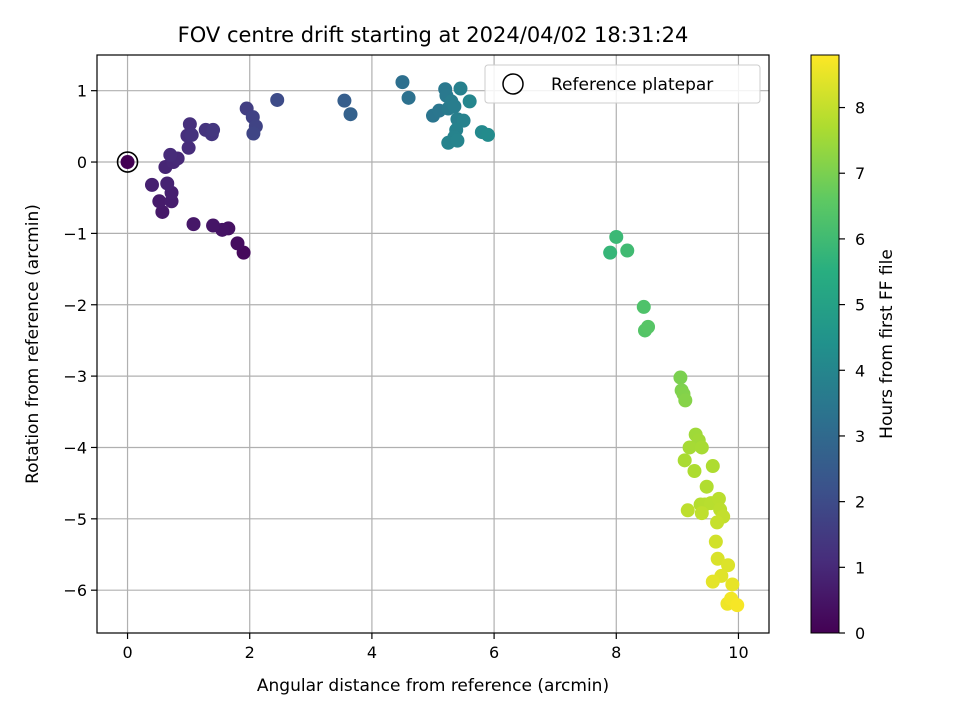 This screenshot has height=720, width=960. What do you see at coordinates (75, 590) in the screenshot?
I see `y-tick-label: −6` at bounding box center [75, 590].